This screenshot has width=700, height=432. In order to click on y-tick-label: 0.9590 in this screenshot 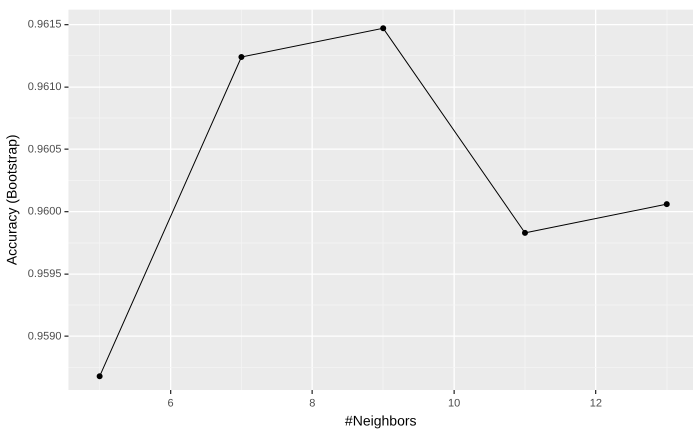, I will do `click(45, 336)`.